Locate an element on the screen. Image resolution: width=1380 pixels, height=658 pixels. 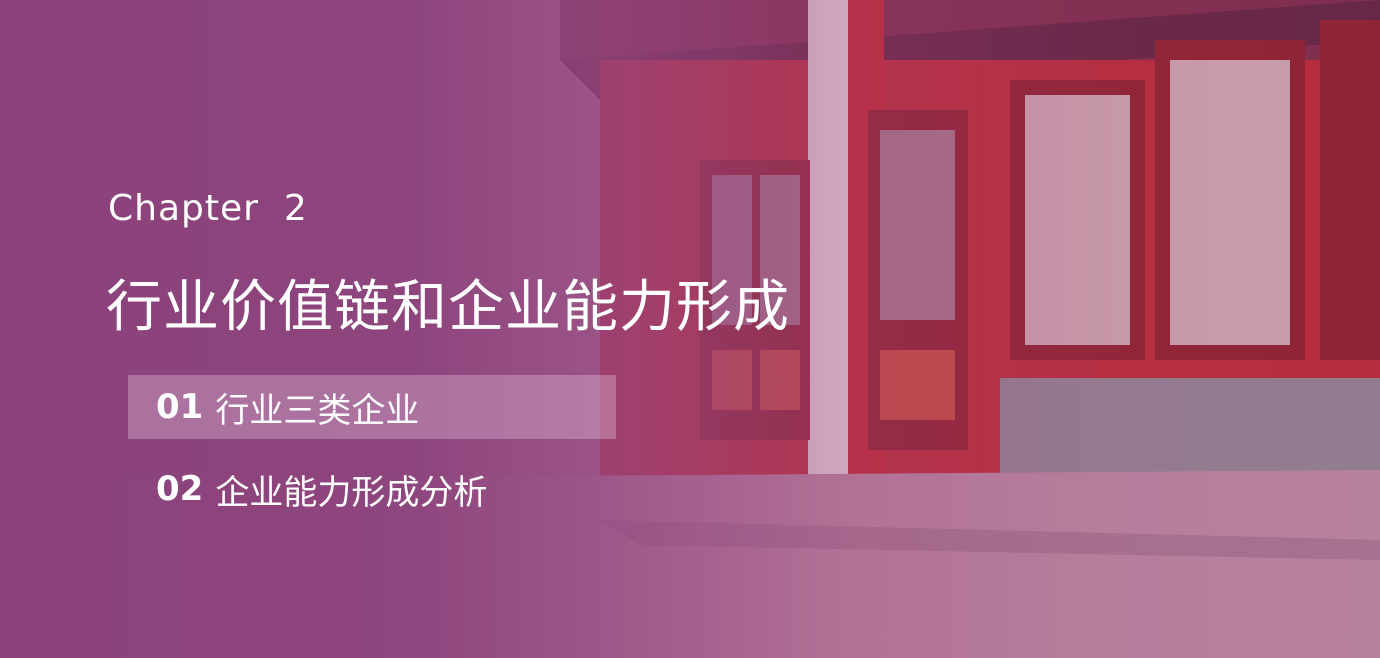
toc-item-02: 02 企业能力形成分析 is located at coordinates (307, 489).